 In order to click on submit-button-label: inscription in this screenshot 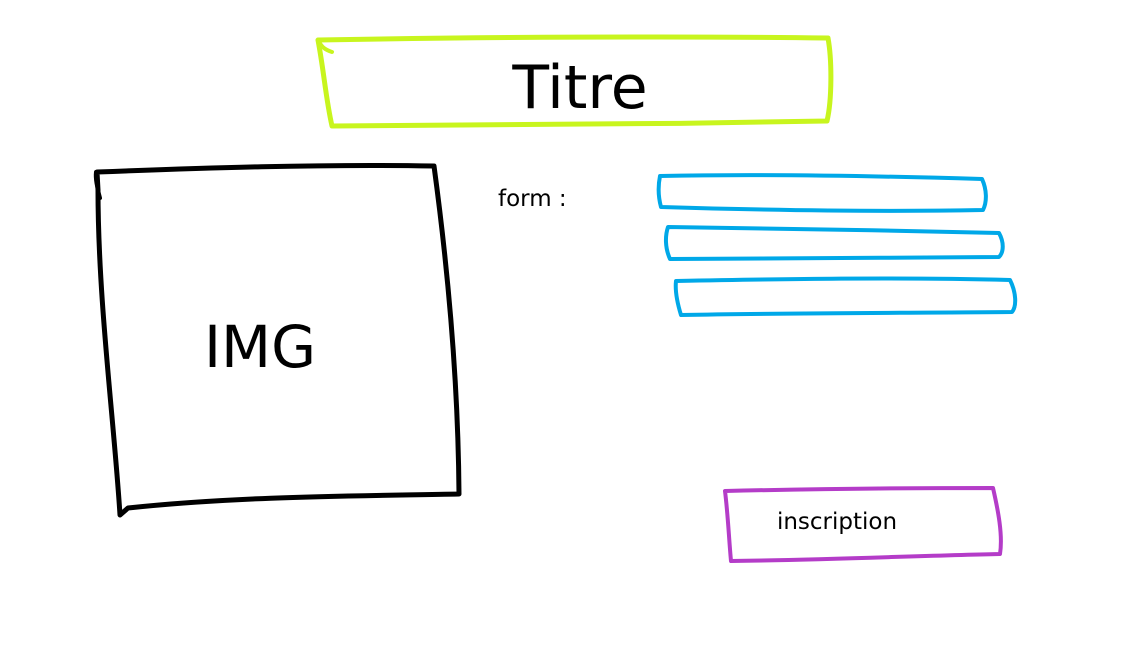, I will do `click(837, 522)`.